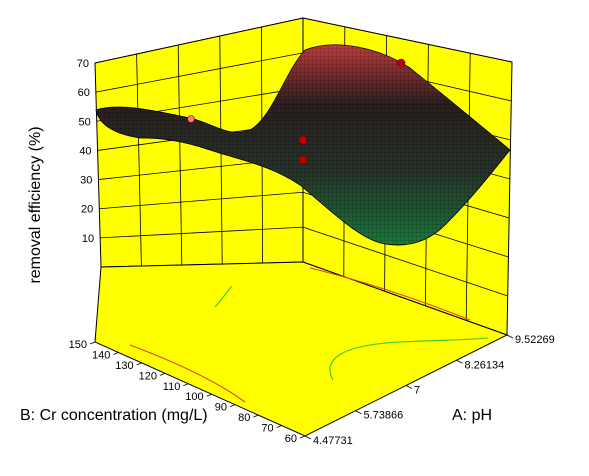 This screenshot has width=589, height=476. I want to click on ph-tick-label: 5.73866, so click(384, 416).